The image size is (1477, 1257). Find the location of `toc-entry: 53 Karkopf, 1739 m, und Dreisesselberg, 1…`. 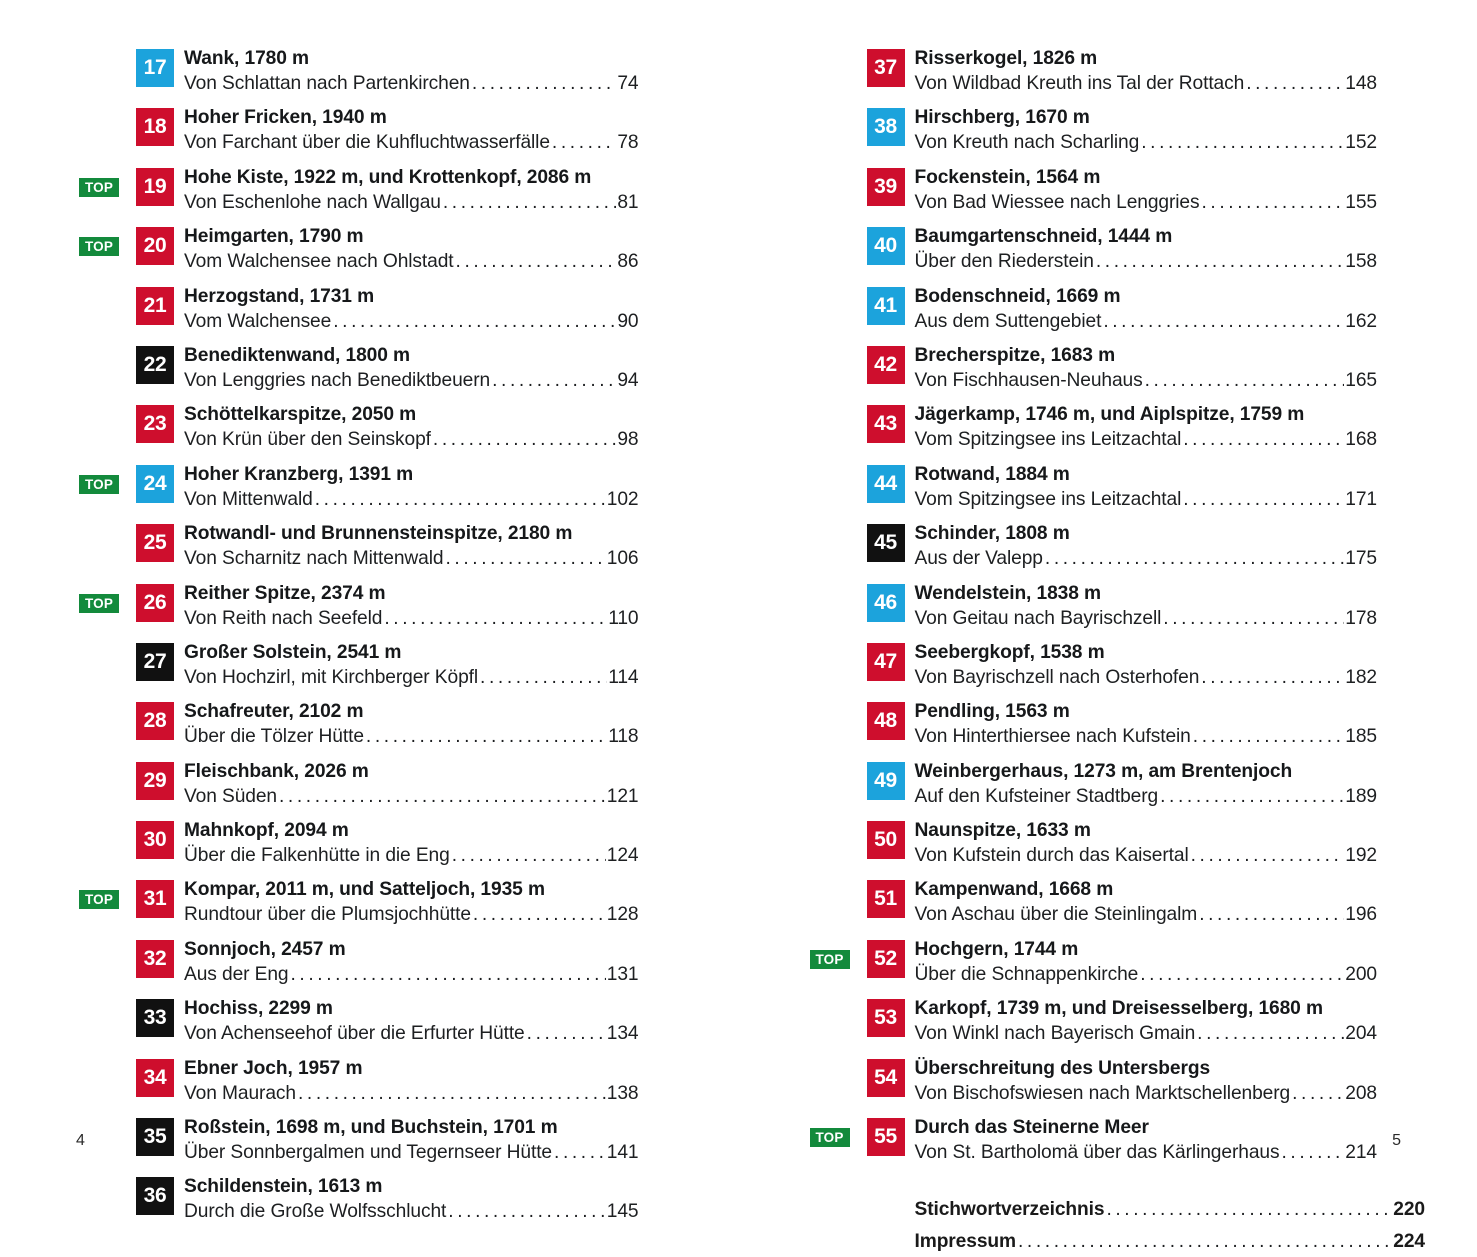

toc-entry: 53 Karkopf, 1739 m, und Dreisesselberg, 1… is located at coordinates (1122, 1021).